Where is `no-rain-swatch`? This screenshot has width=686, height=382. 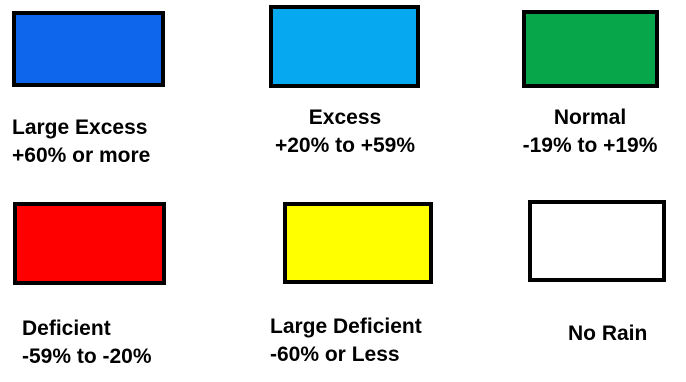
no-rain-swatch is located at coordinates (597, 241).